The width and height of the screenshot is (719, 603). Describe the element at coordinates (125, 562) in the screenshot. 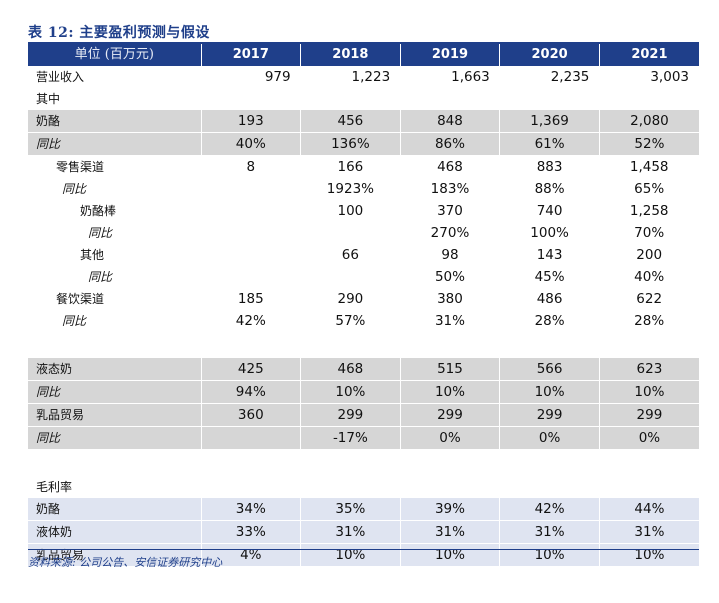

I see `source-note: 资料来源: 公司公告、安信证券研究中心` at that location.